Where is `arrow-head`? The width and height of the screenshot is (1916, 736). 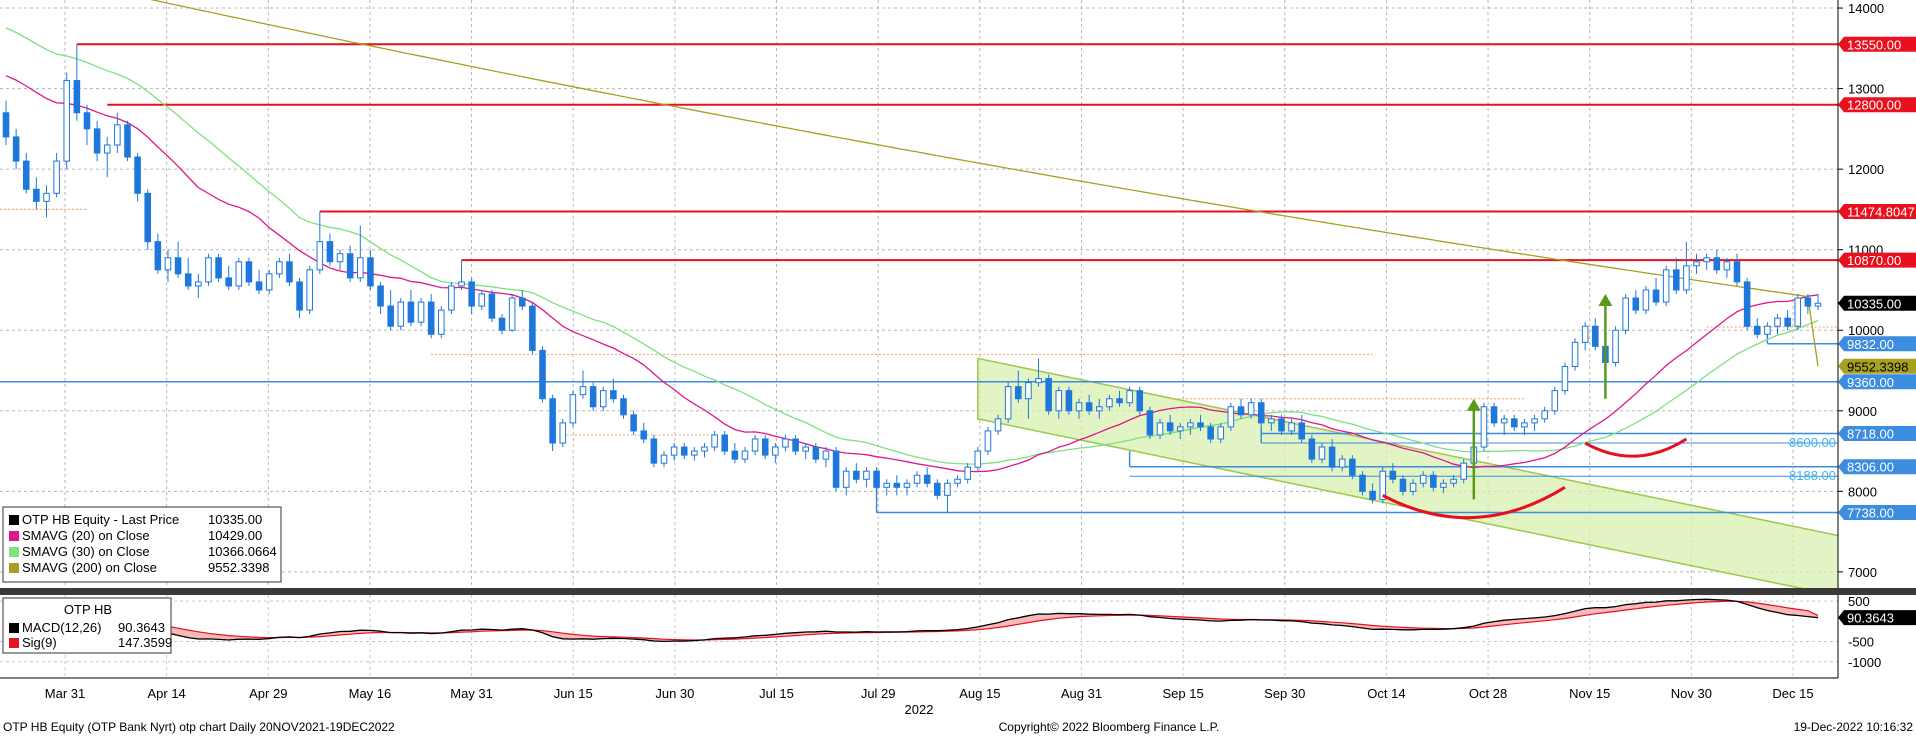 arrow-head is located at coordinates (1605, 300).